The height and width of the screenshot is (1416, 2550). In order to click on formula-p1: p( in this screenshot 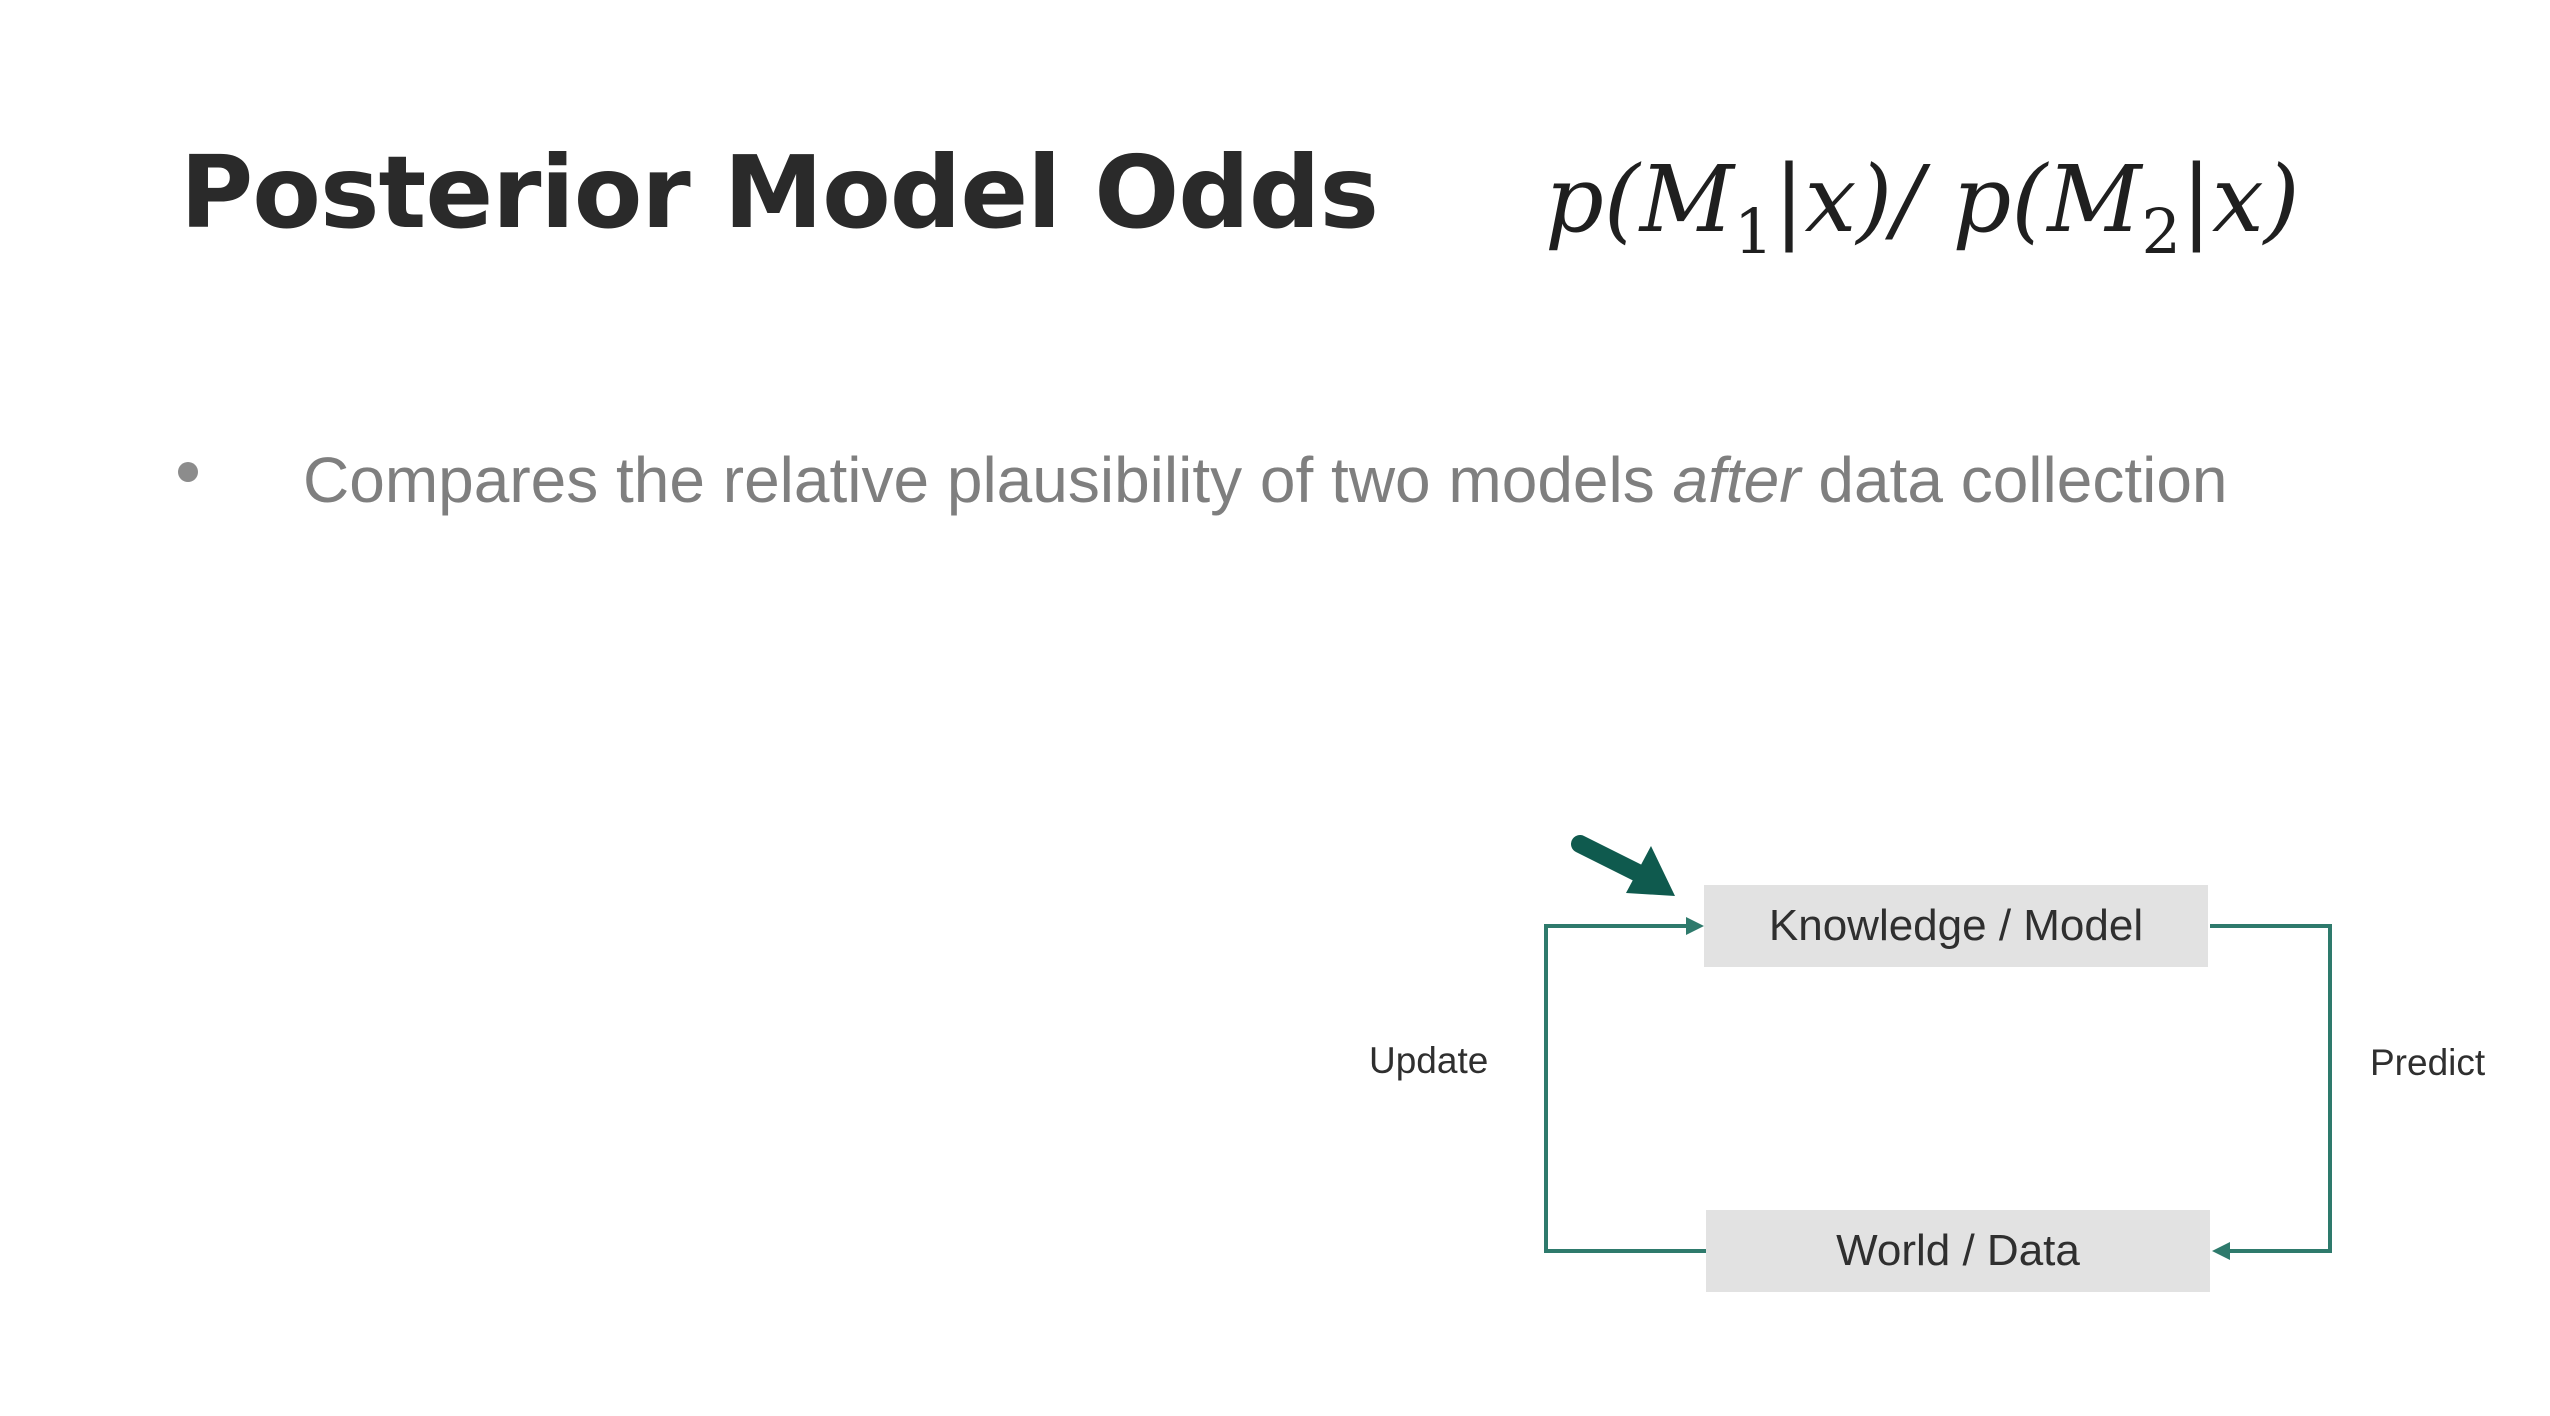, I will do `click(1592, 199)`.